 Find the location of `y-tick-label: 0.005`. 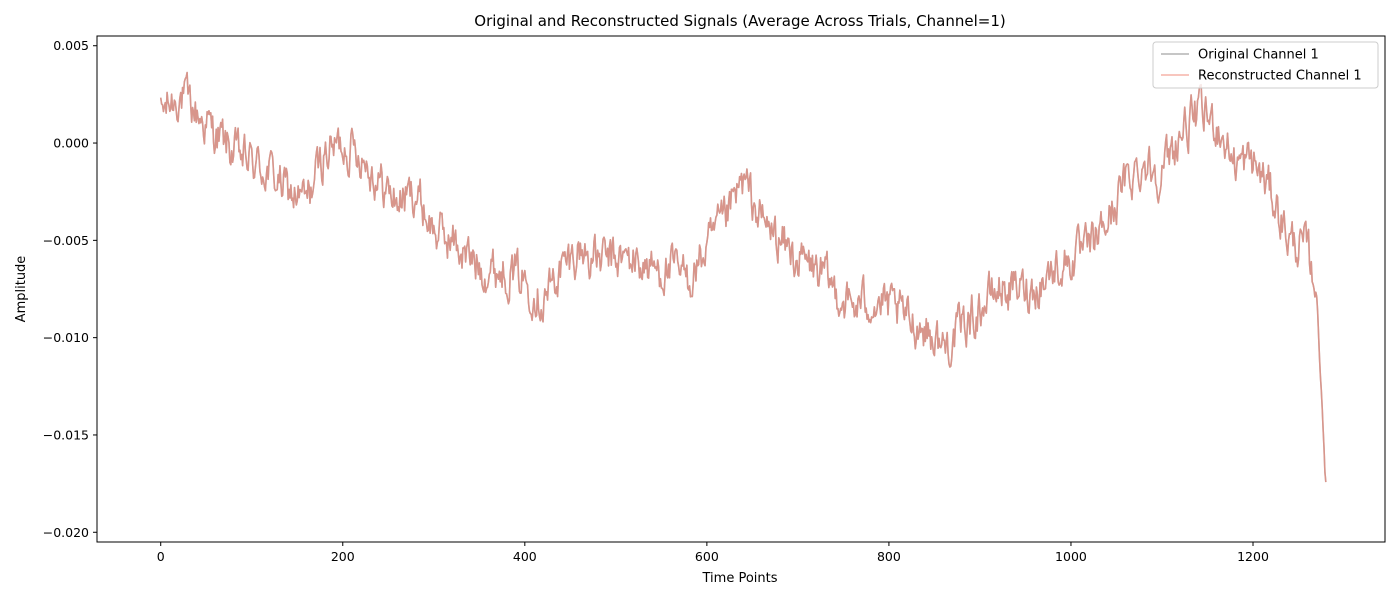

y-tick-label: 0.005 is located at coordinates (71, 45).